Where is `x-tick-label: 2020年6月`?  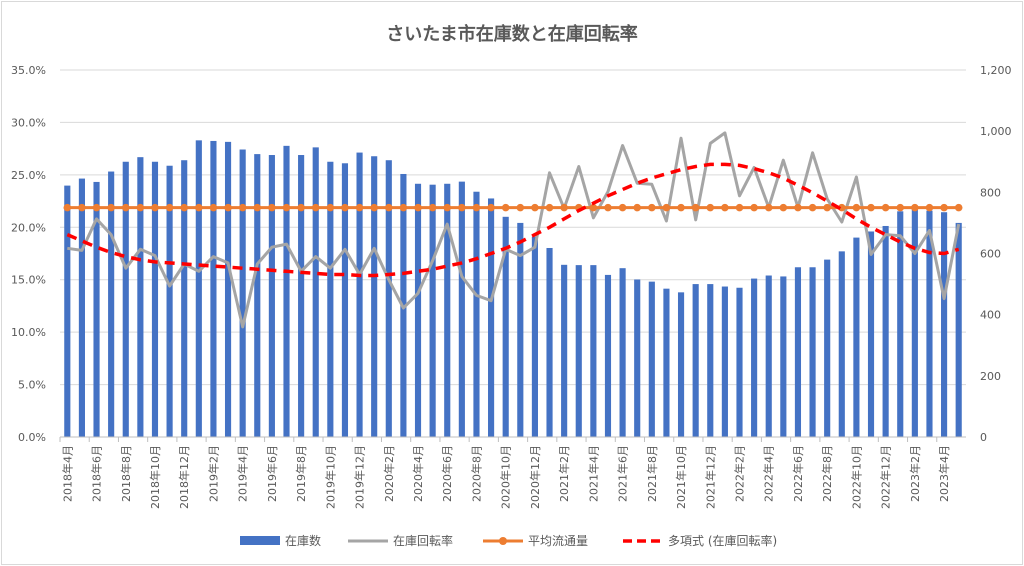
x-tick-label: 2020年6月 is located at coordinates (447, 473).